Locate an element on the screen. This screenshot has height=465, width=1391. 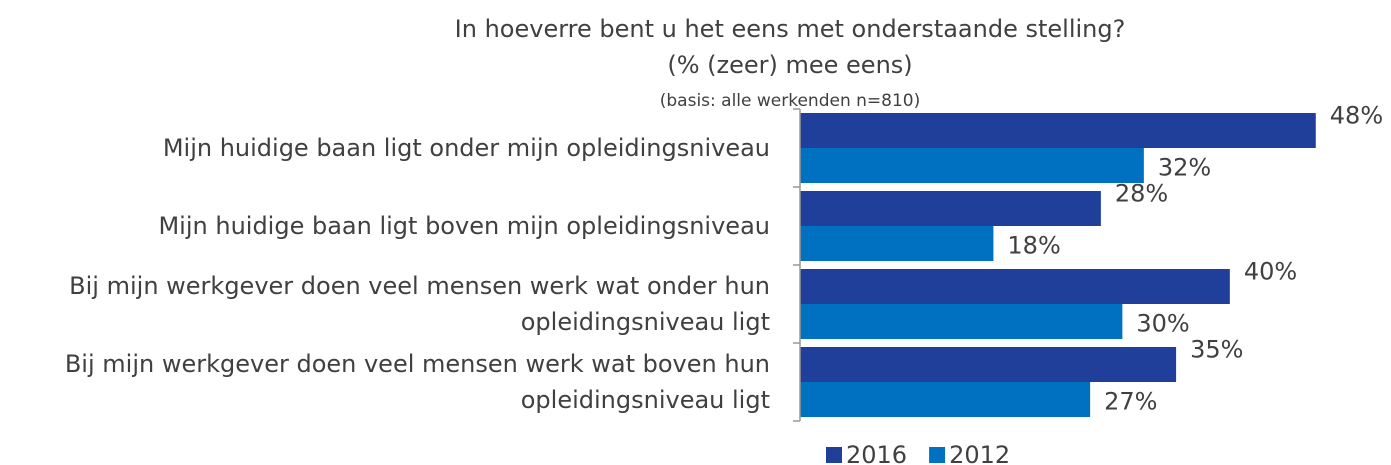
legend-label: 2012 is located at coordinates (979, 453).